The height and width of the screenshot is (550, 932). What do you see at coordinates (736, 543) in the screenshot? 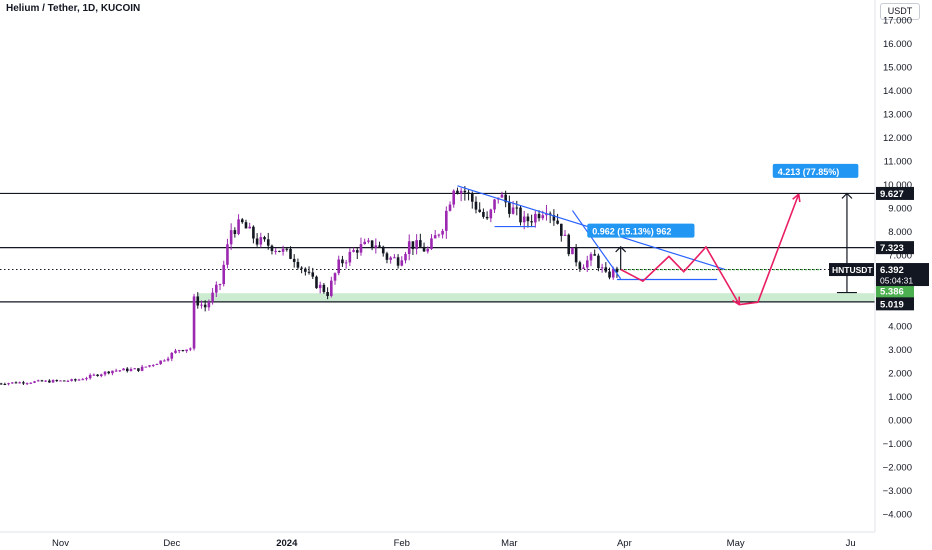
I see `time-tick-label: May` at bounding box center [736, 543].